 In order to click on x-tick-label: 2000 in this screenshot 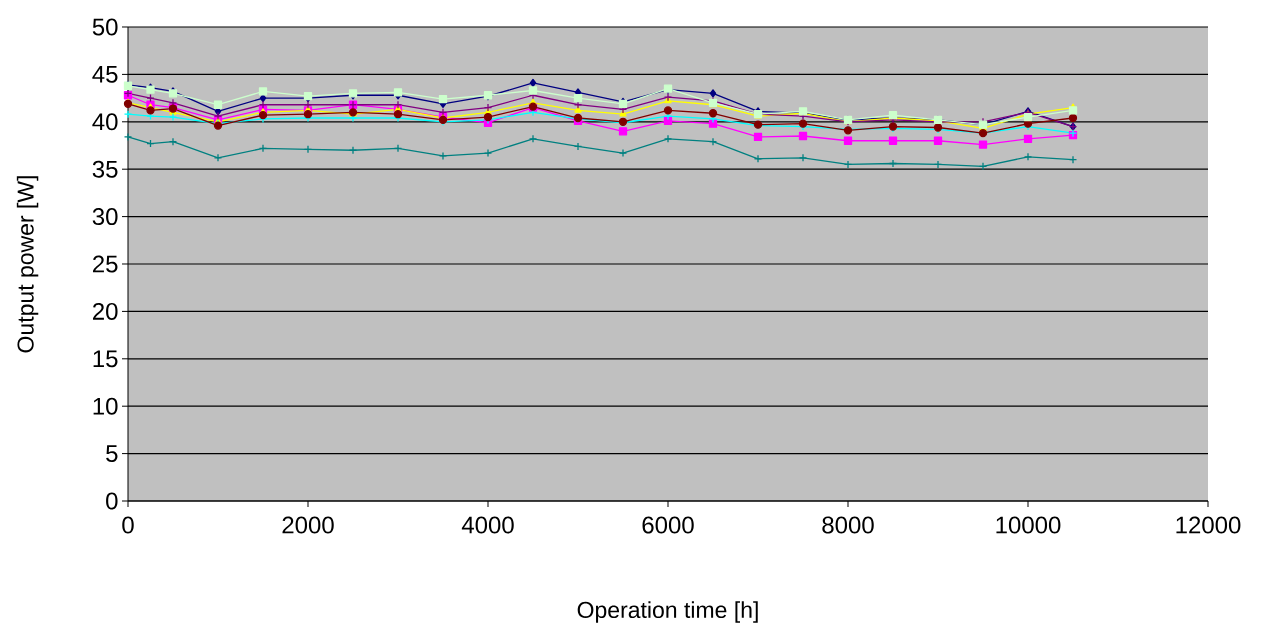, I will do `click(308, 525)`.